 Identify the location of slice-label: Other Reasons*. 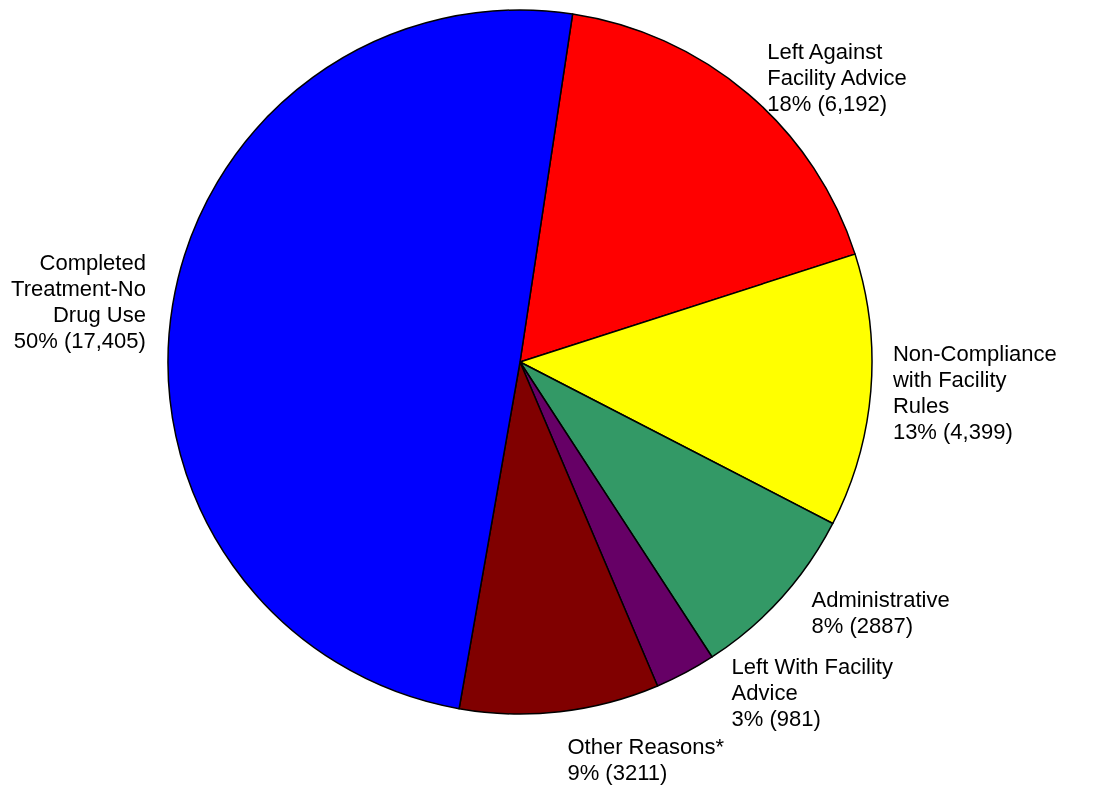
(646, 746).